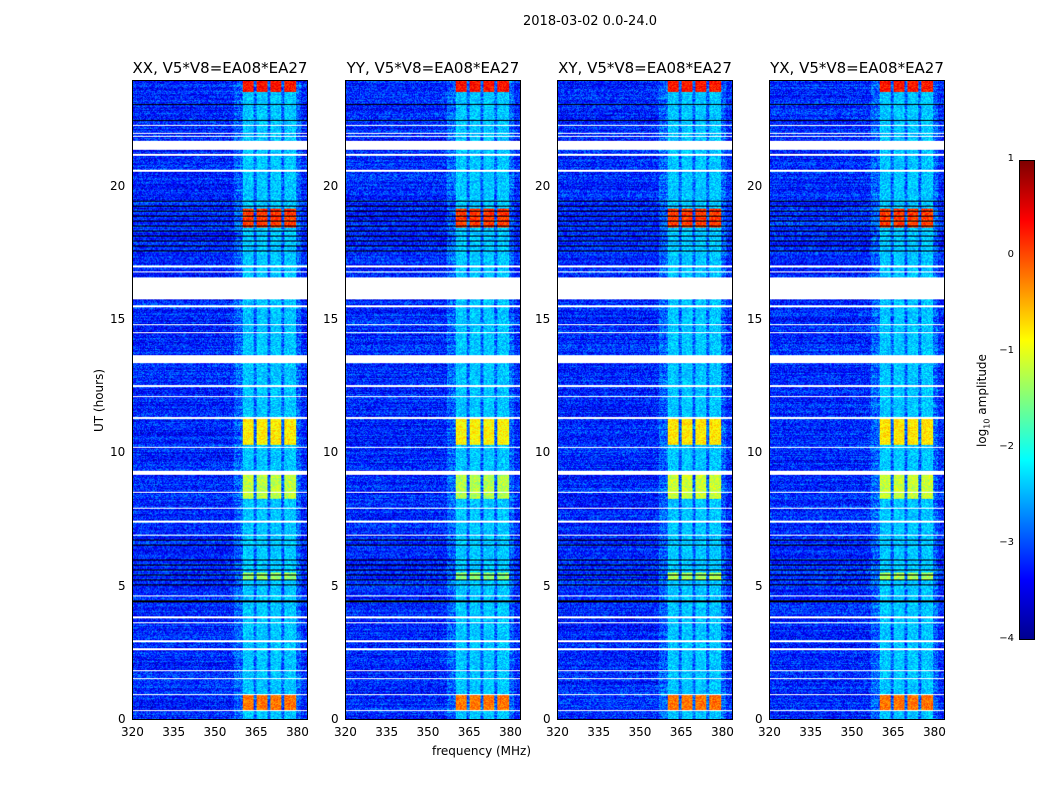 Image resolution: width=1050 pixels, height=800 pixels. What do you see at coordinates (645, 68) in the screenshot?
I see `panel-title: XY, V5*V8=EA08*EA27` at bounding box center [645, 68].